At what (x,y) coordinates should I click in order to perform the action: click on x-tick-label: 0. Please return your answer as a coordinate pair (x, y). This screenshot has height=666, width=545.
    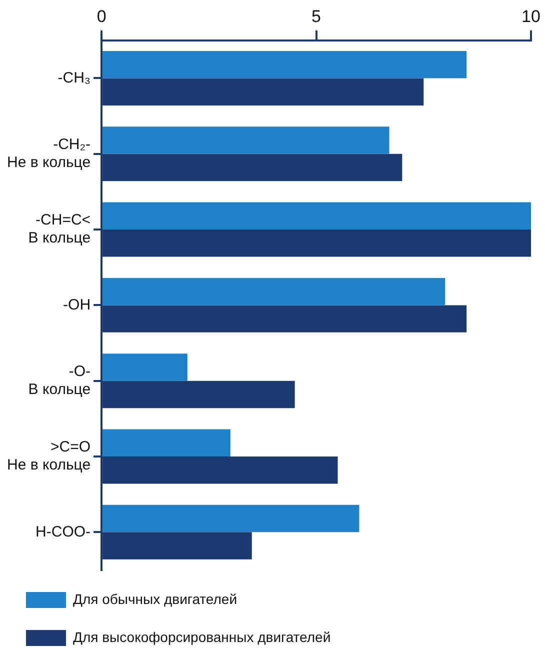
    Looking at the image, I should click on (101, 16).